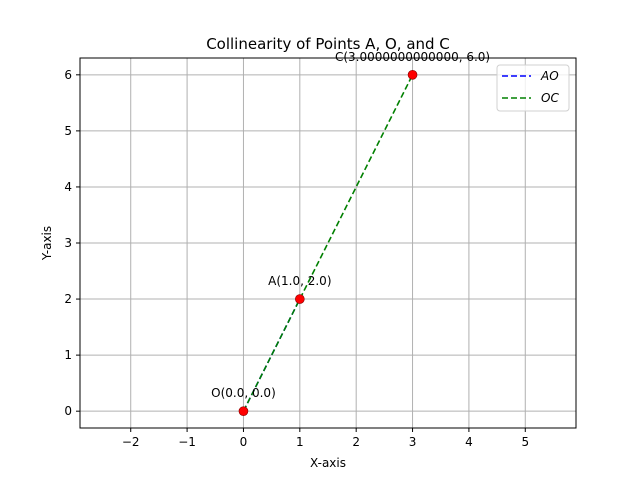  Describe the element at coordinates (356, 442) in the screenshot. I see `x-tick-label: 2` at that location.